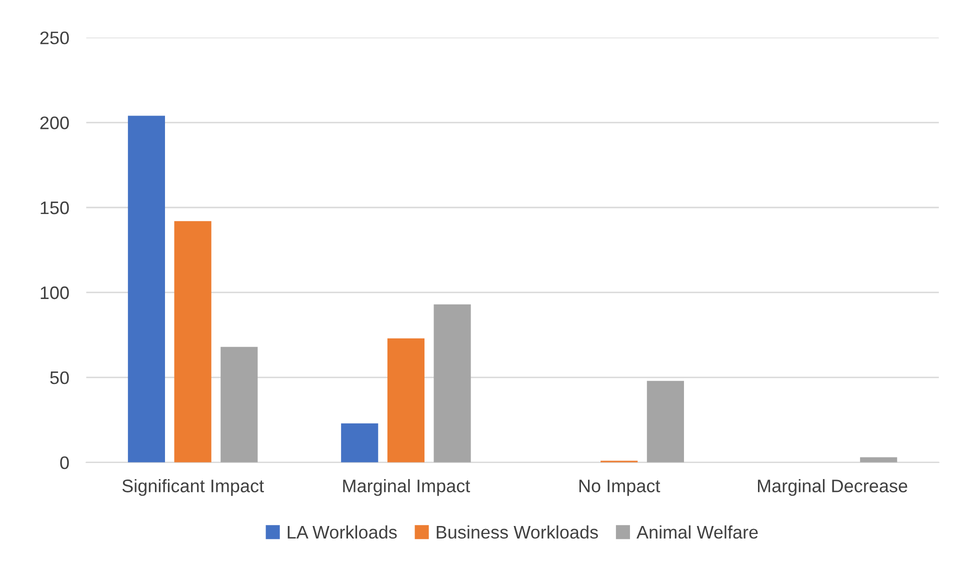  What do you see at coordinates (517, 532) in the screenshot?
I see `legend-label: Business Workloads` at bounding box center [517, 532].